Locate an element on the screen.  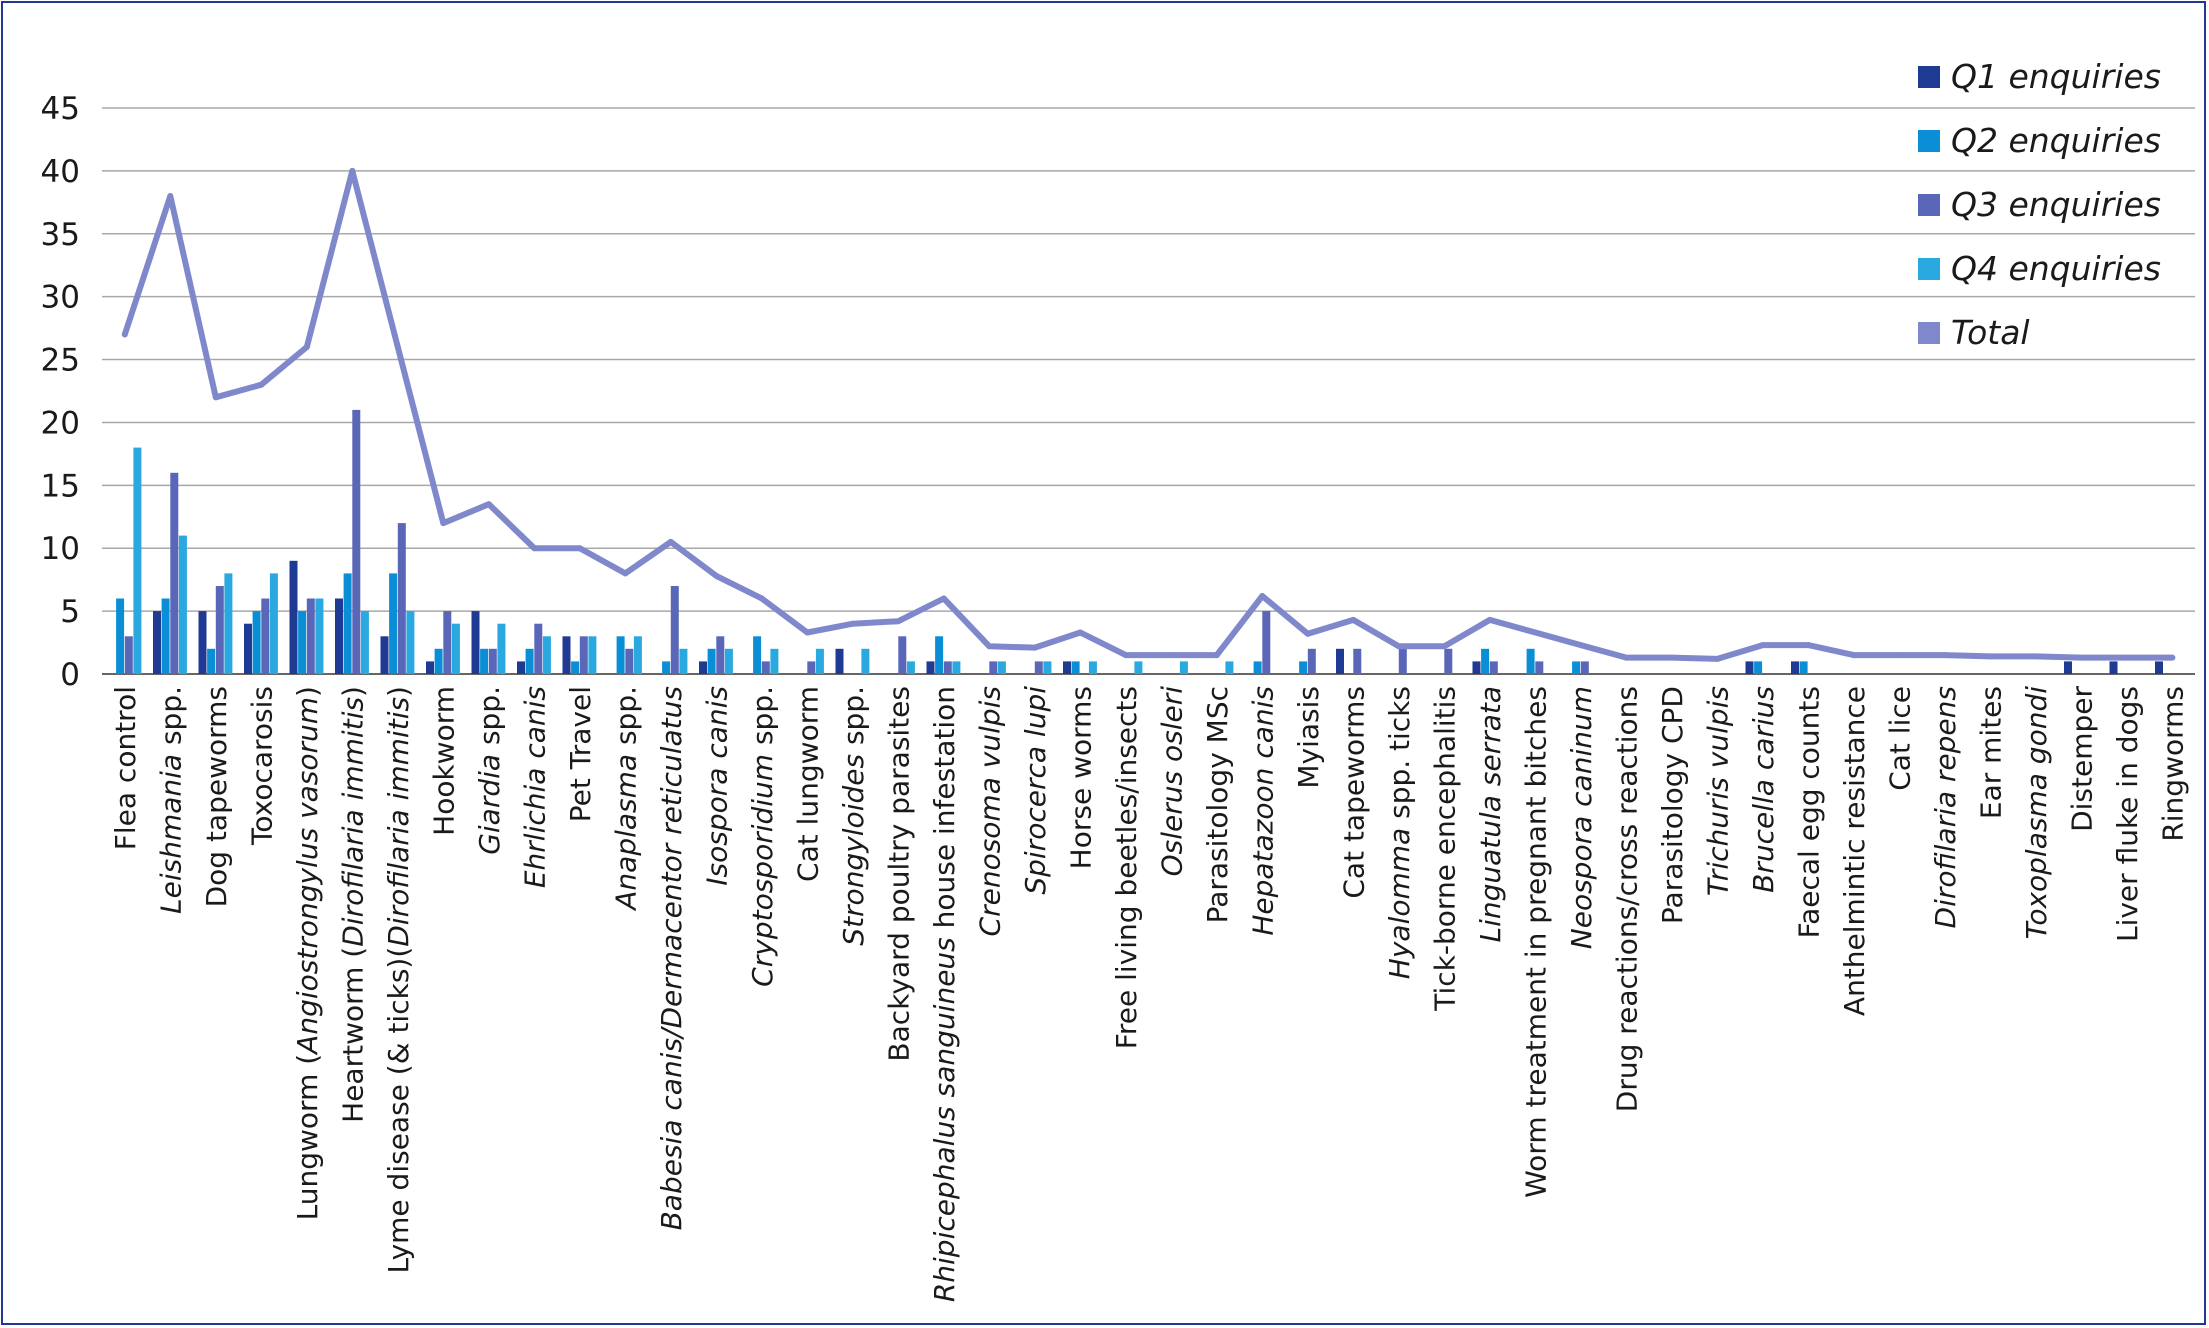
legend-label: Q2 enquiries is located at coordinates (2056, 140).